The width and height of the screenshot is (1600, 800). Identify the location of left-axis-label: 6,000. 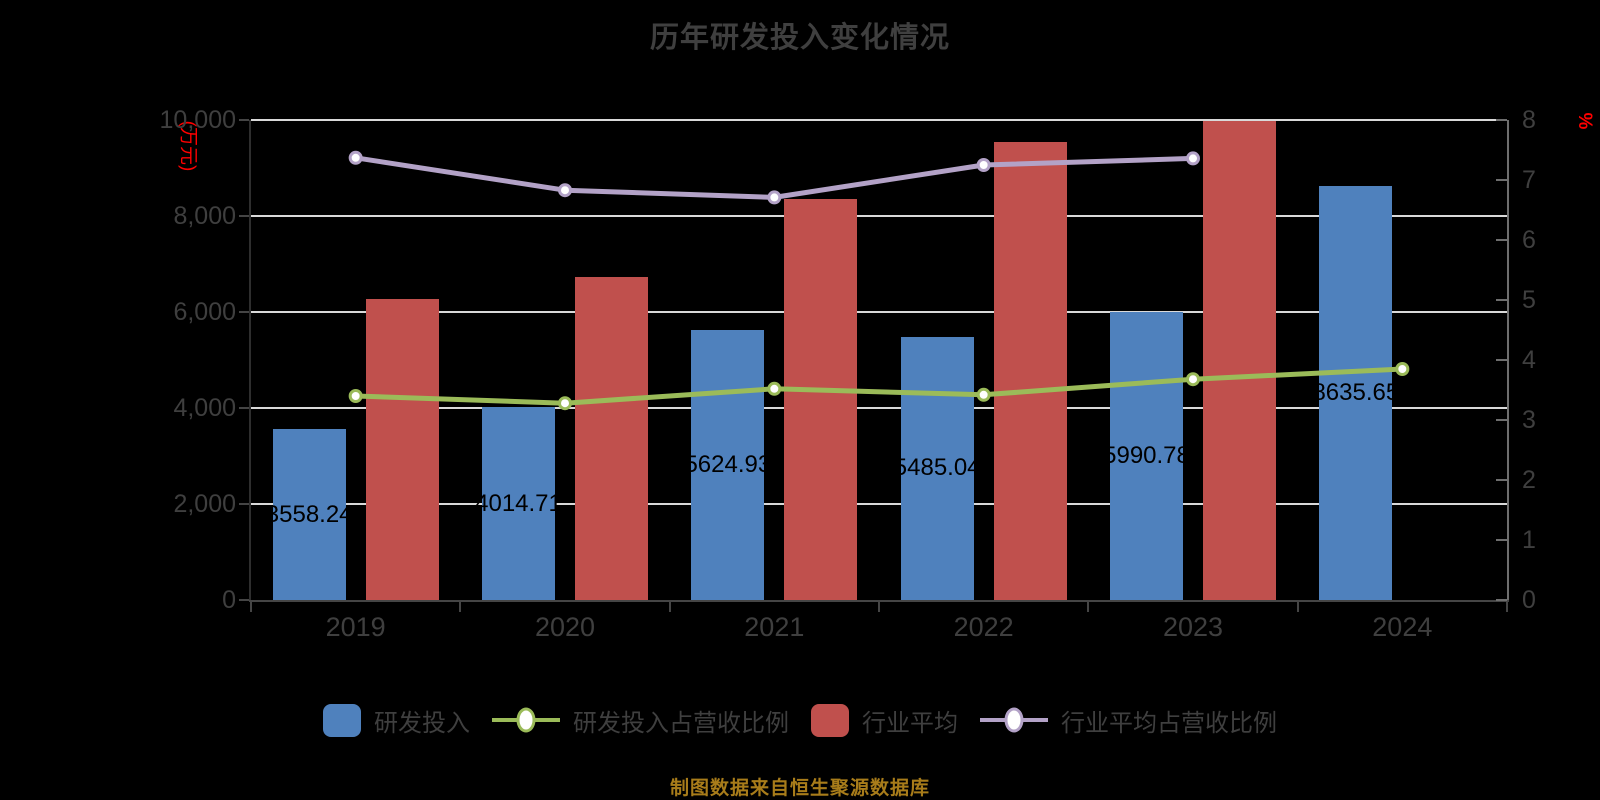
(204, 312).